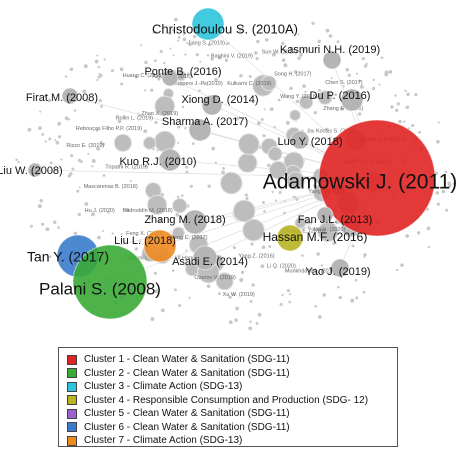 The image size is (474, 456). I want to click on node-label: Christodoulou S. (2010A), so click(225, 28).